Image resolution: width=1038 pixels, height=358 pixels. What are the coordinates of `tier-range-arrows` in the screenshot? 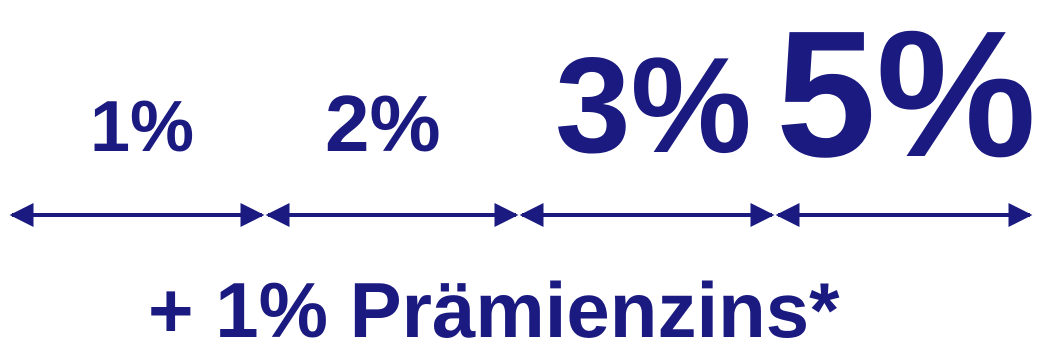 It's located at (521, 215).